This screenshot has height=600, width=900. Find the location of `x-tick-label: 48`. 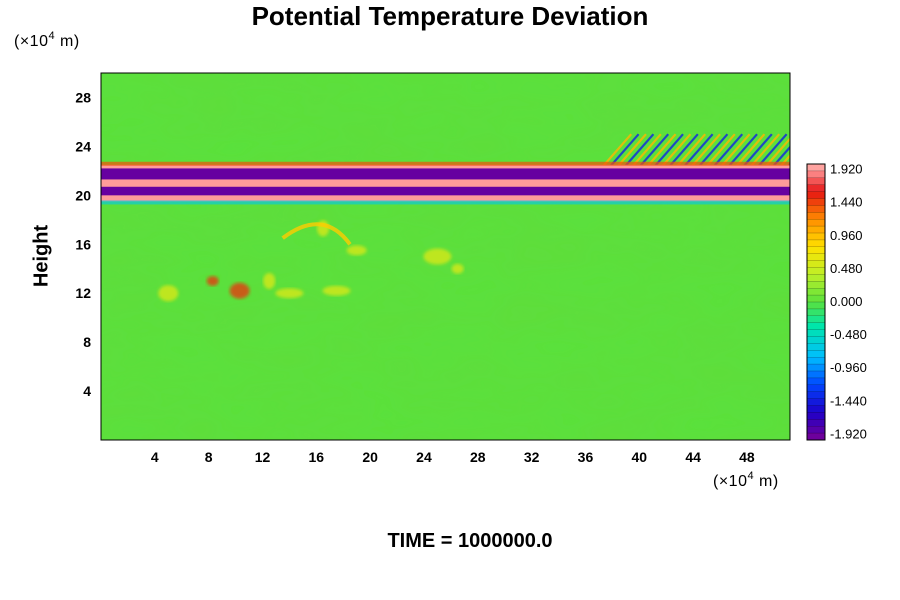

x-tick-label: 48 is located at coordinates (747, 457).